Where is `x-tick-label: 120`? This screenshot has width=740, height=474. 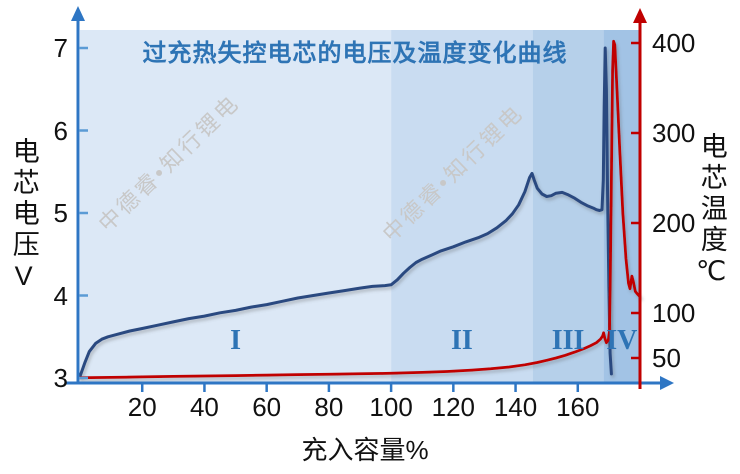 x-tick-label: 120 is located at coordinates (453, 407).